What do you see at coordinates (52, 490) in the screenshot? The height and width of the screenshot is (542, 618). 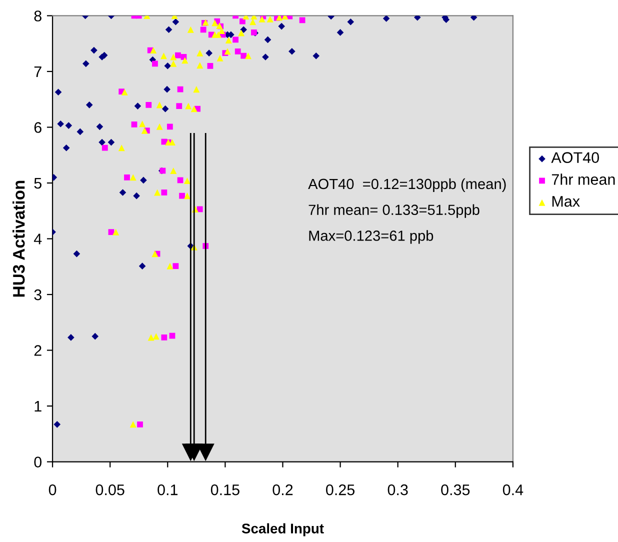 I see `x-tick-label: 0` at bounding box center [52, 490].